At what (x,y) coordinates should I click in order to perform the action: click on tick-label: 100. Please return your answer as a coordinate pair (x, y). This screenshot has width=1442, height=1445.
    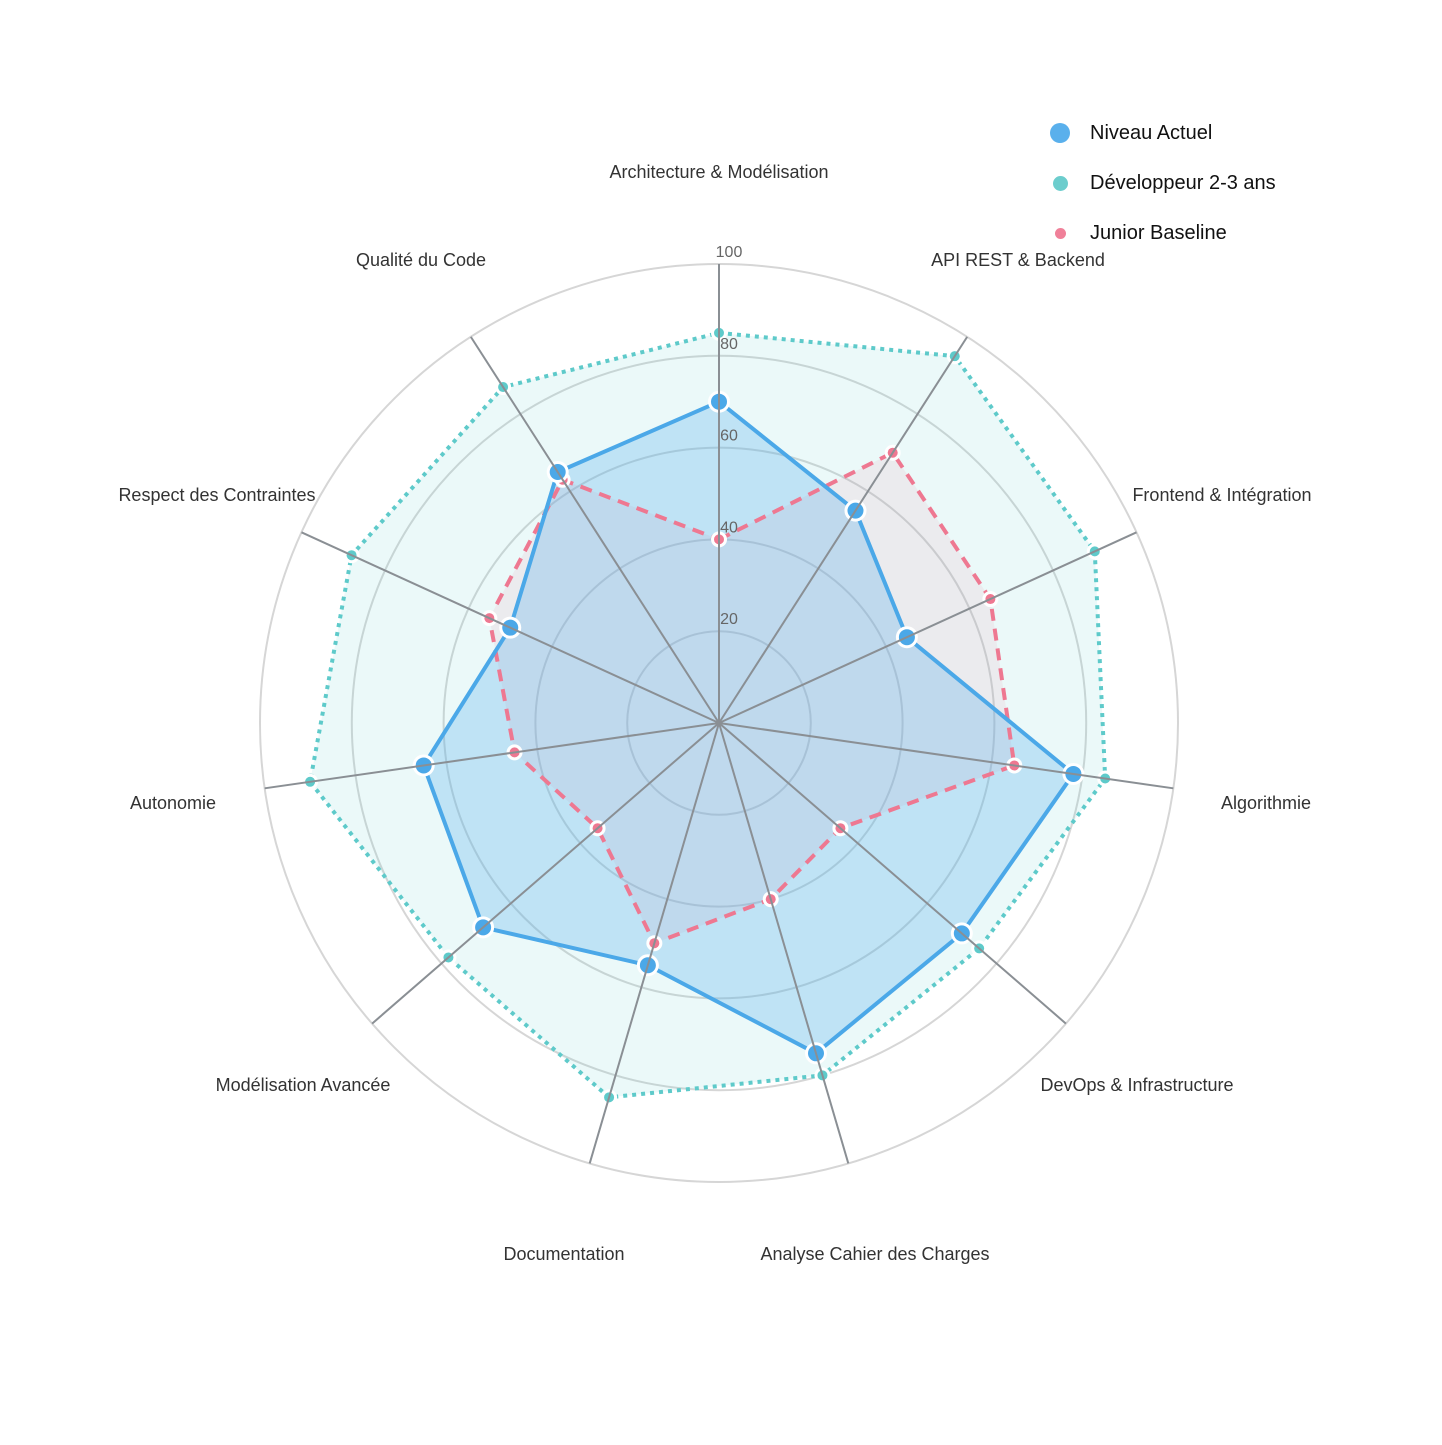
    Looking at the image, I should click on (729, 252).